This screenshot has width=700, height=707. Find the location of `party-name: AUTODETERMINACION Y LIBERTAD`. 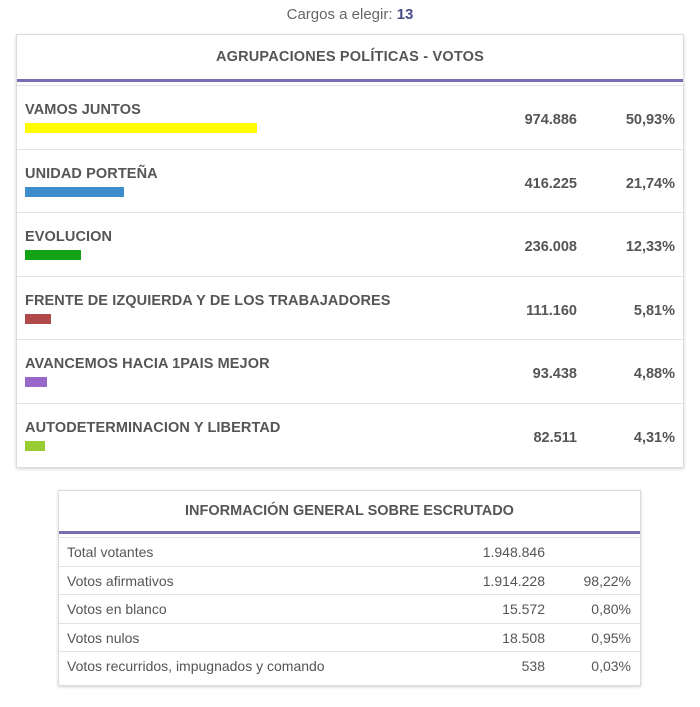

party-name: AUTODETERMINACION Y LIBERTAD is located at coordinates (153, 427).